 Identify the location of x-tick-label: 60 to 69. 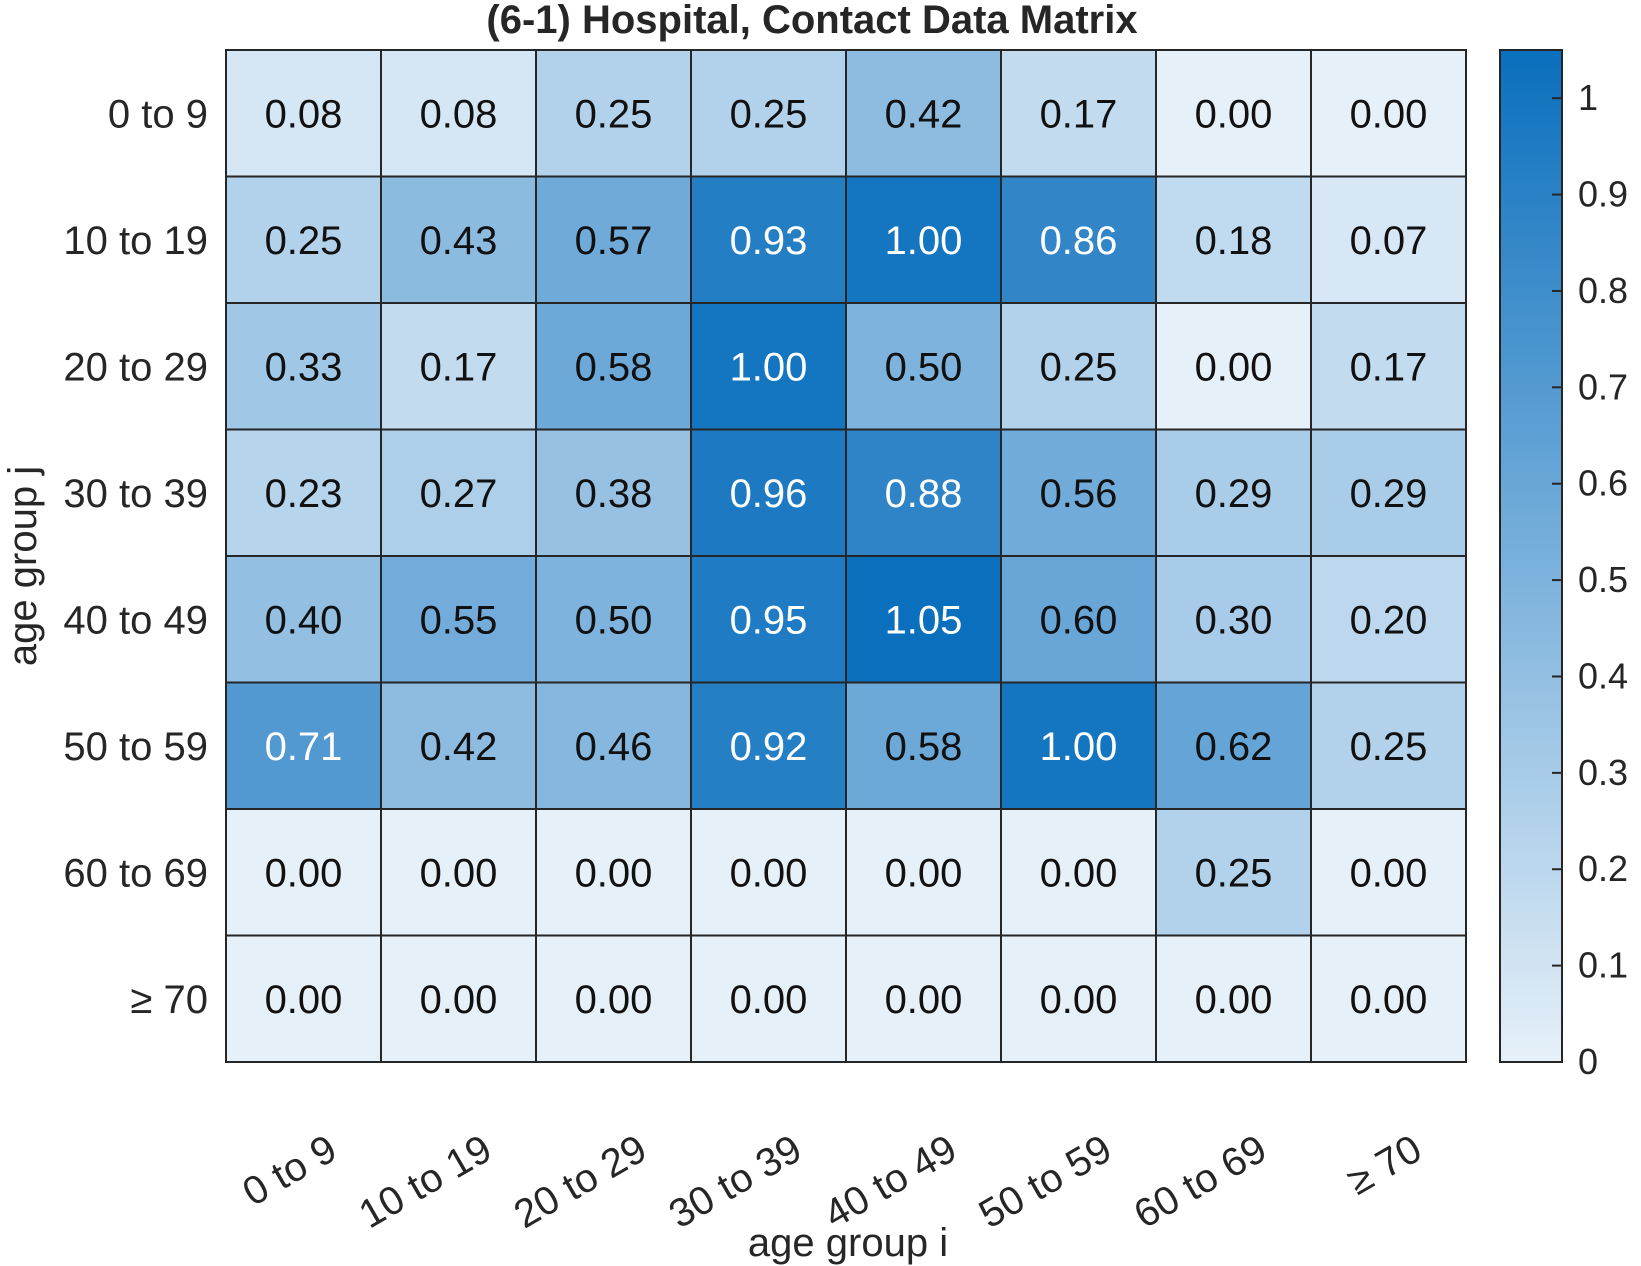
(1200, 1182).